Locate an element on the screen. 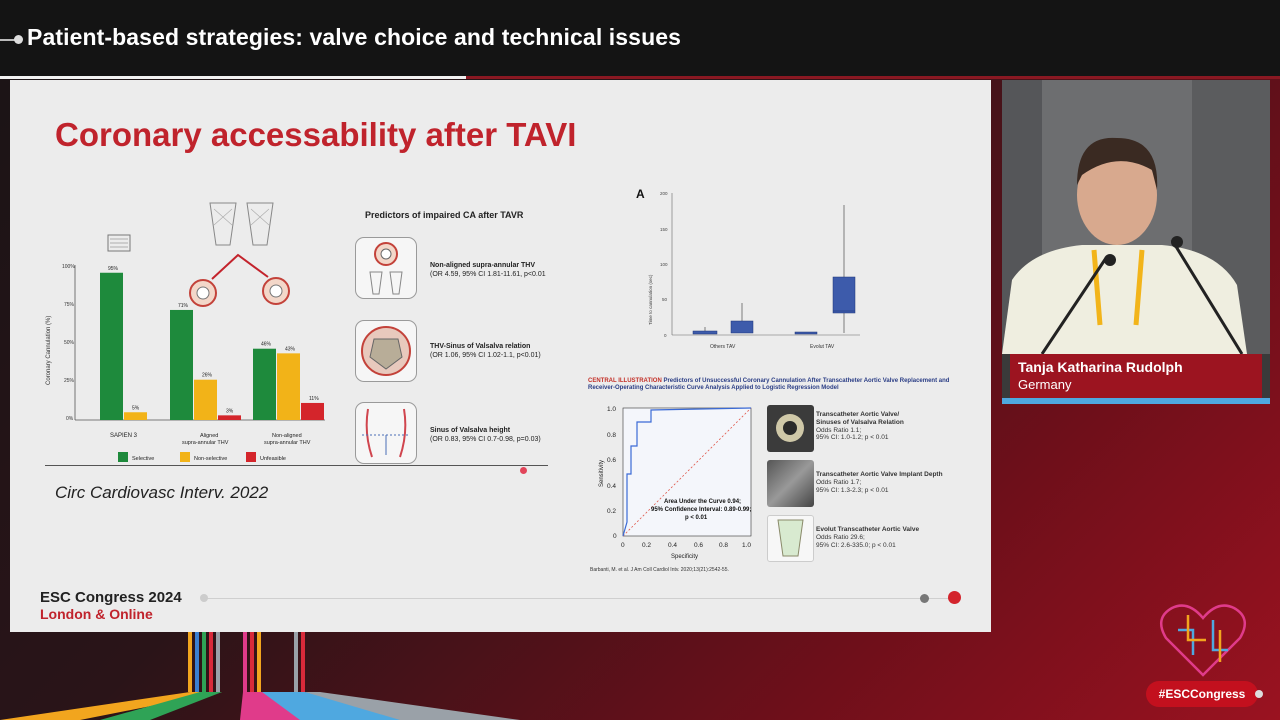 Image resolution: width=1280 pixels, height=720 pixels. legend-selective: Selective is located at coordinates (143, 459).